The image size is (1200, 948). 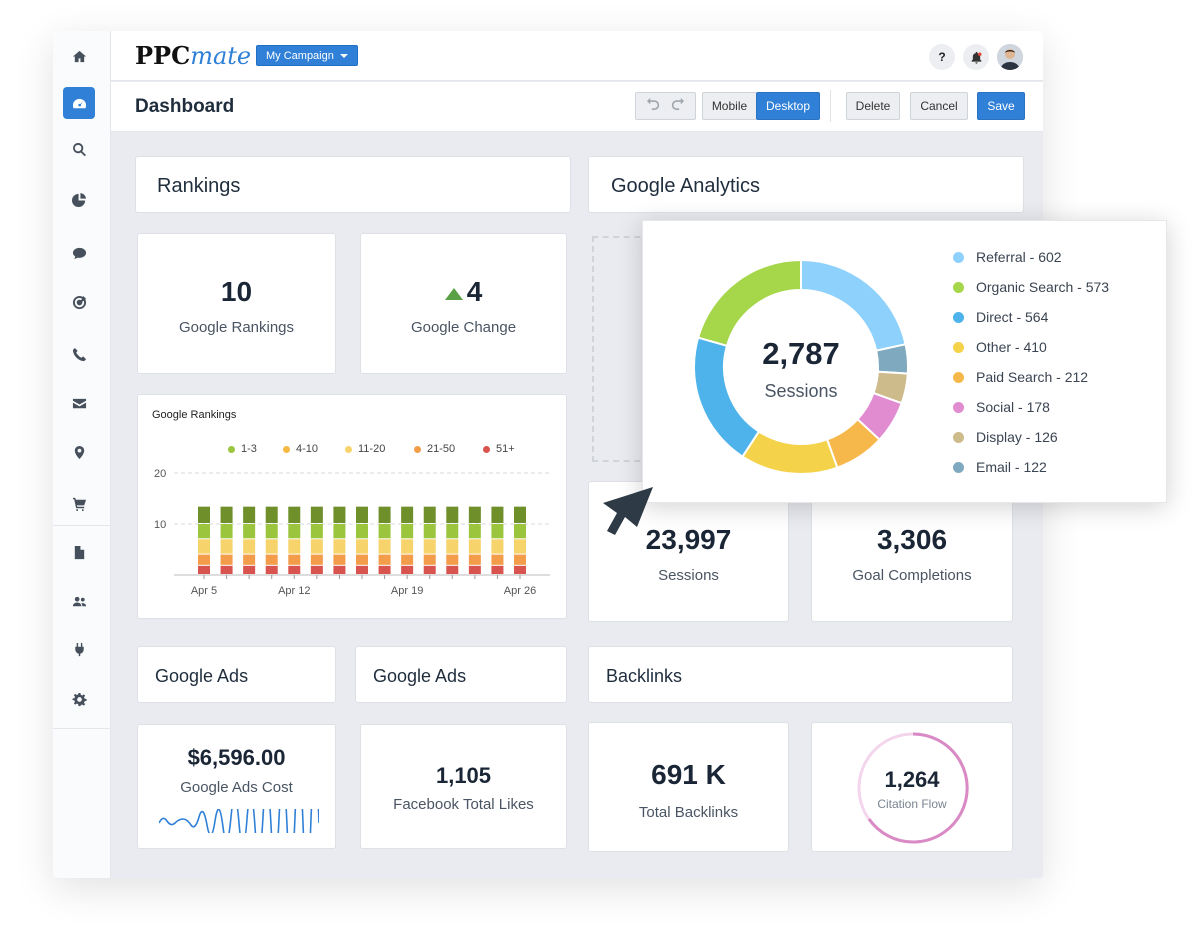 What do you see at coordinates (307, 55) in the screenshot?
I see `campaign-dropdown: My Campaign` at bounding box center [307, 55].